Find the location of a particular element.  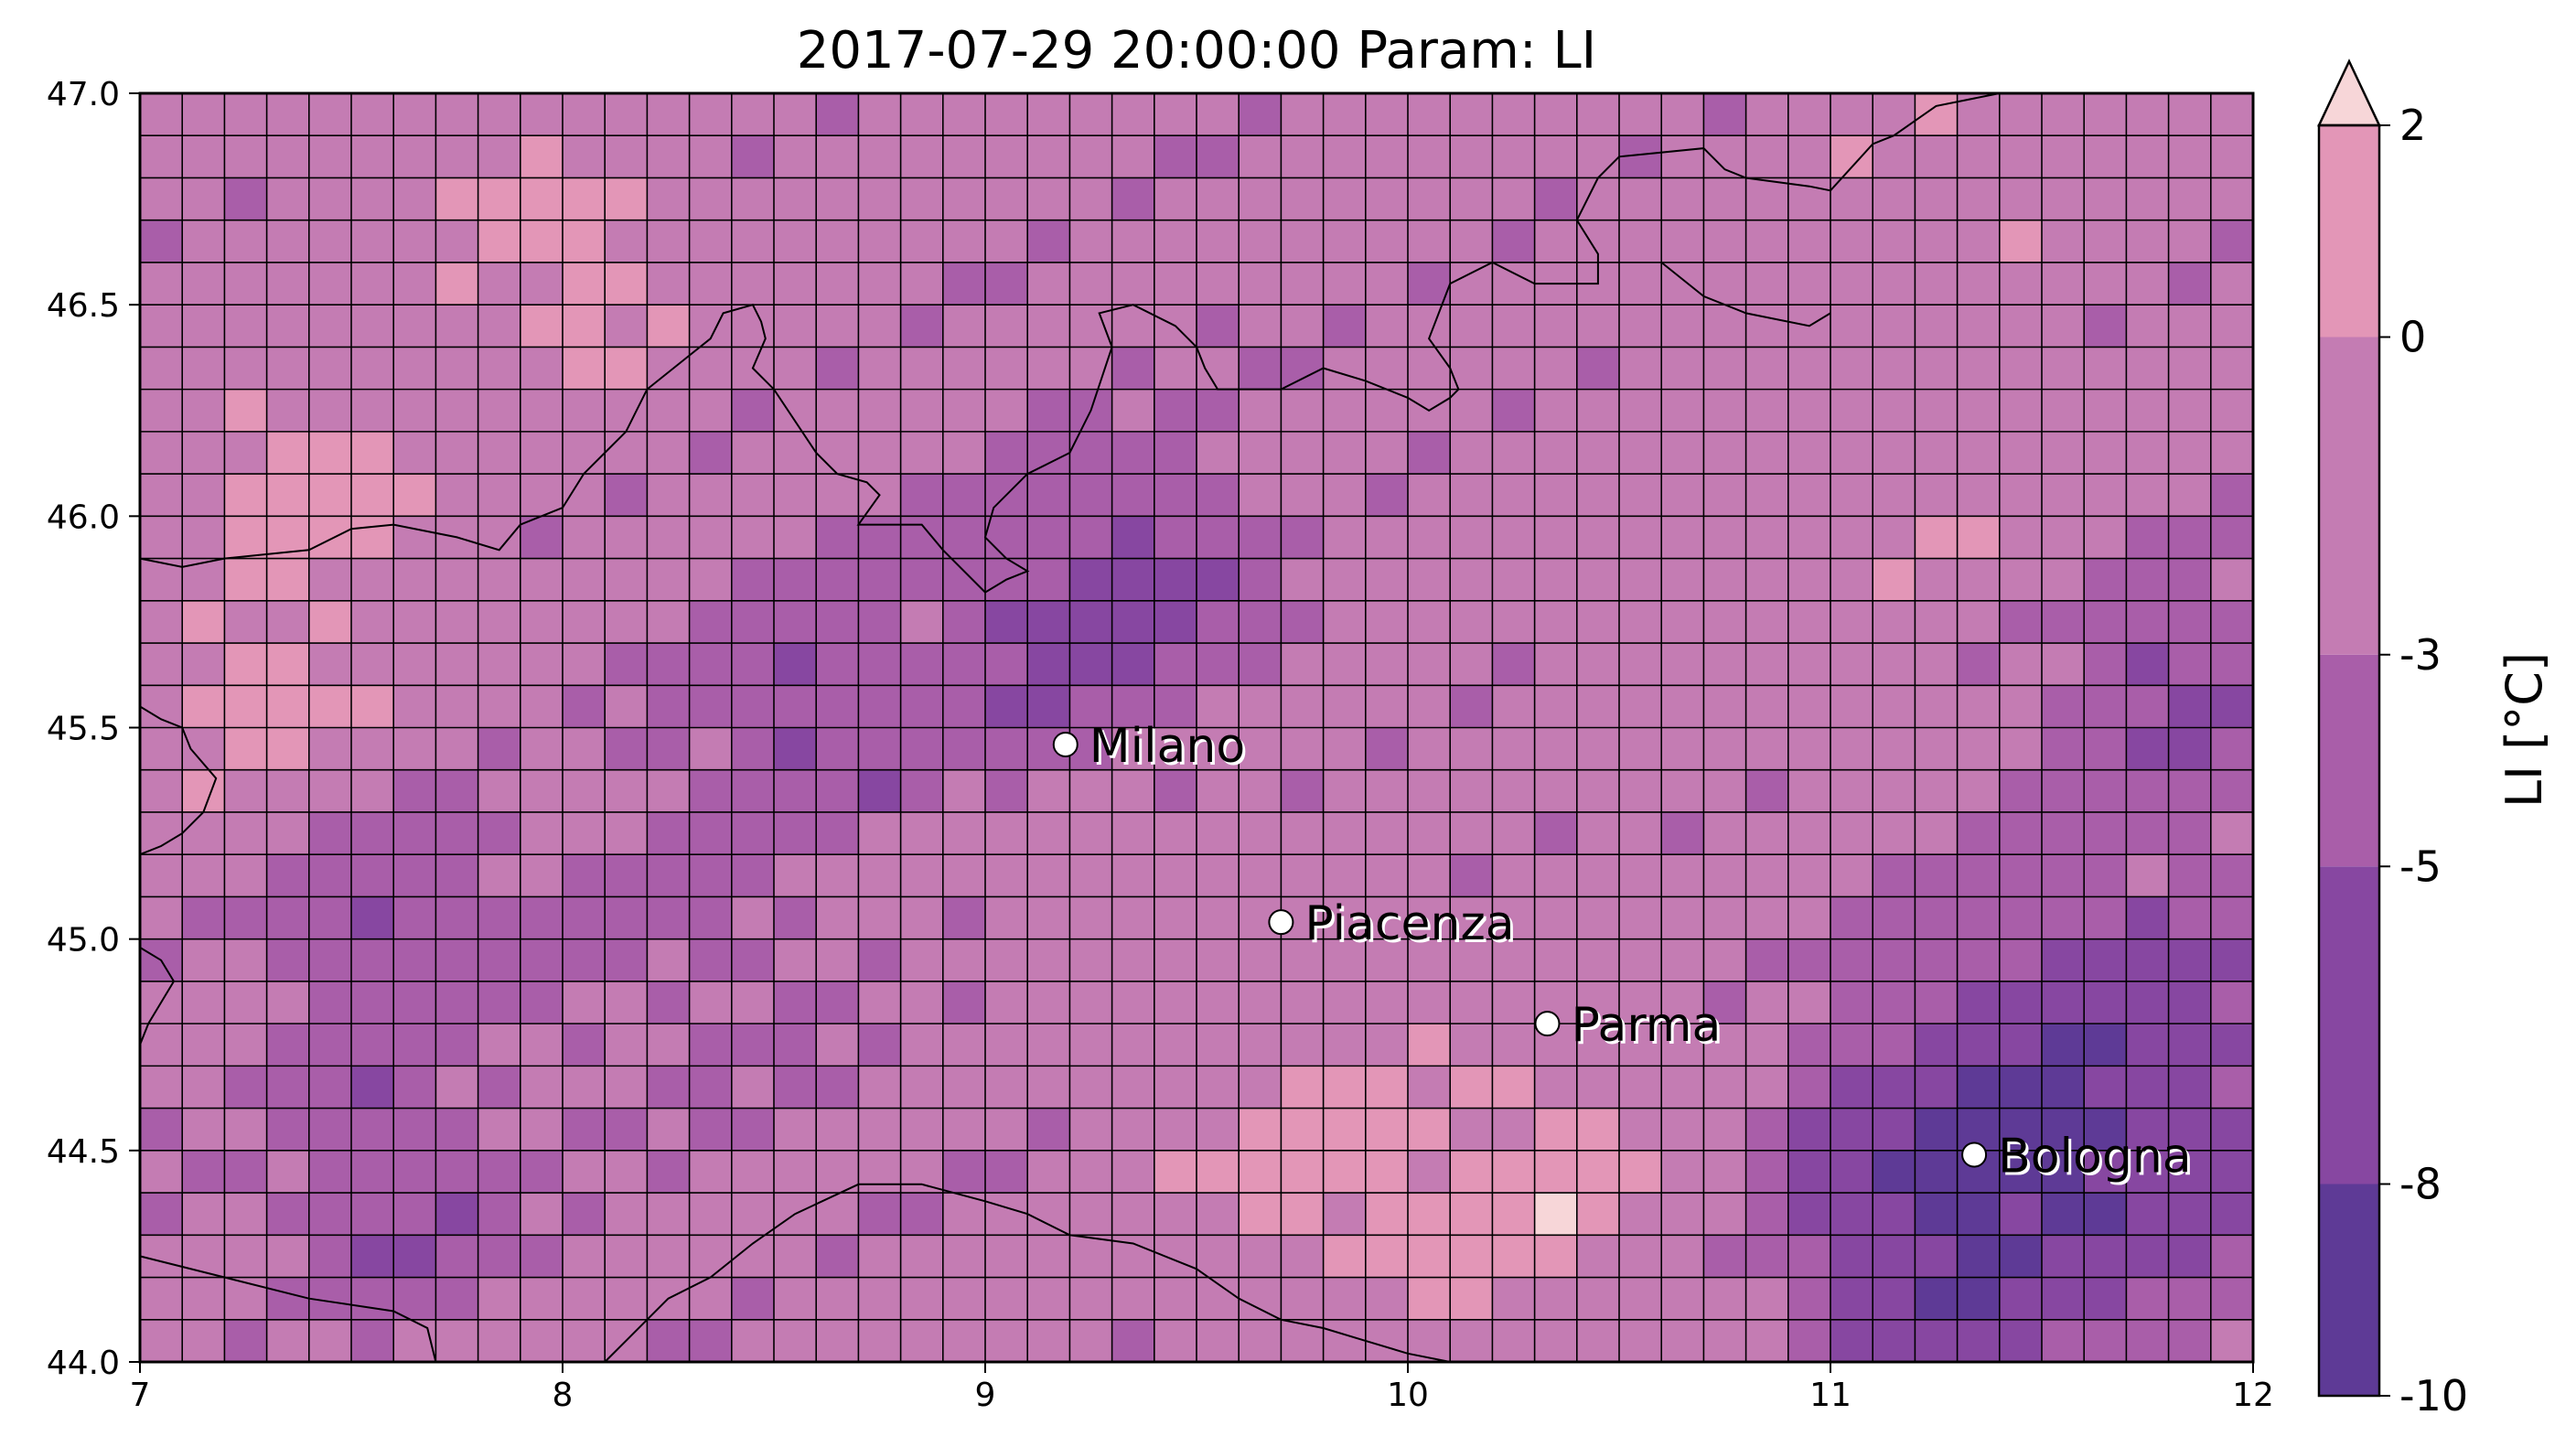

y-tick-label: 45.0 is located at coordinates (83, 941).